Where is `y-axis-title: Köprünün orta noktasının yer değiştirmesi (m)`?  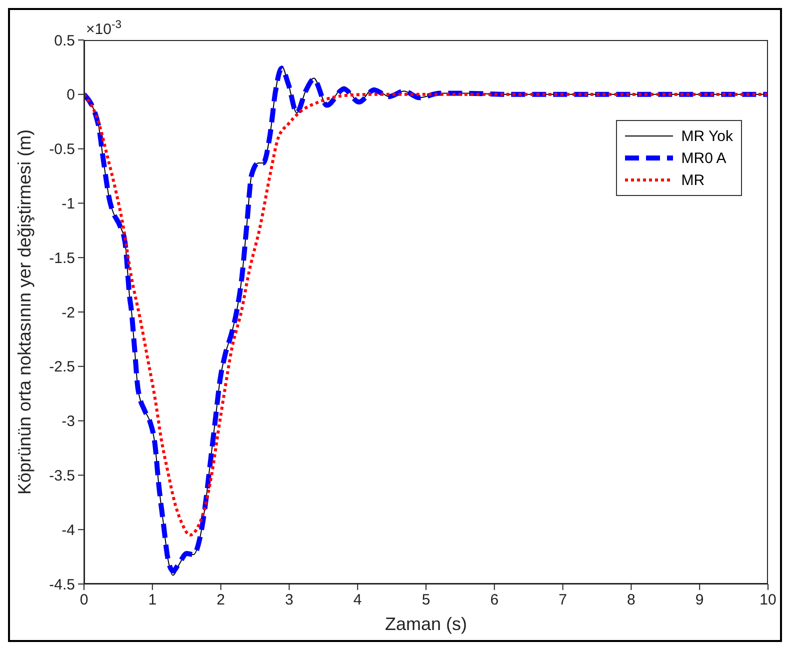 y-axis-title: Köprünün orta noktasının yer değiştirmesi (m) is located at coordinates (24, 312).